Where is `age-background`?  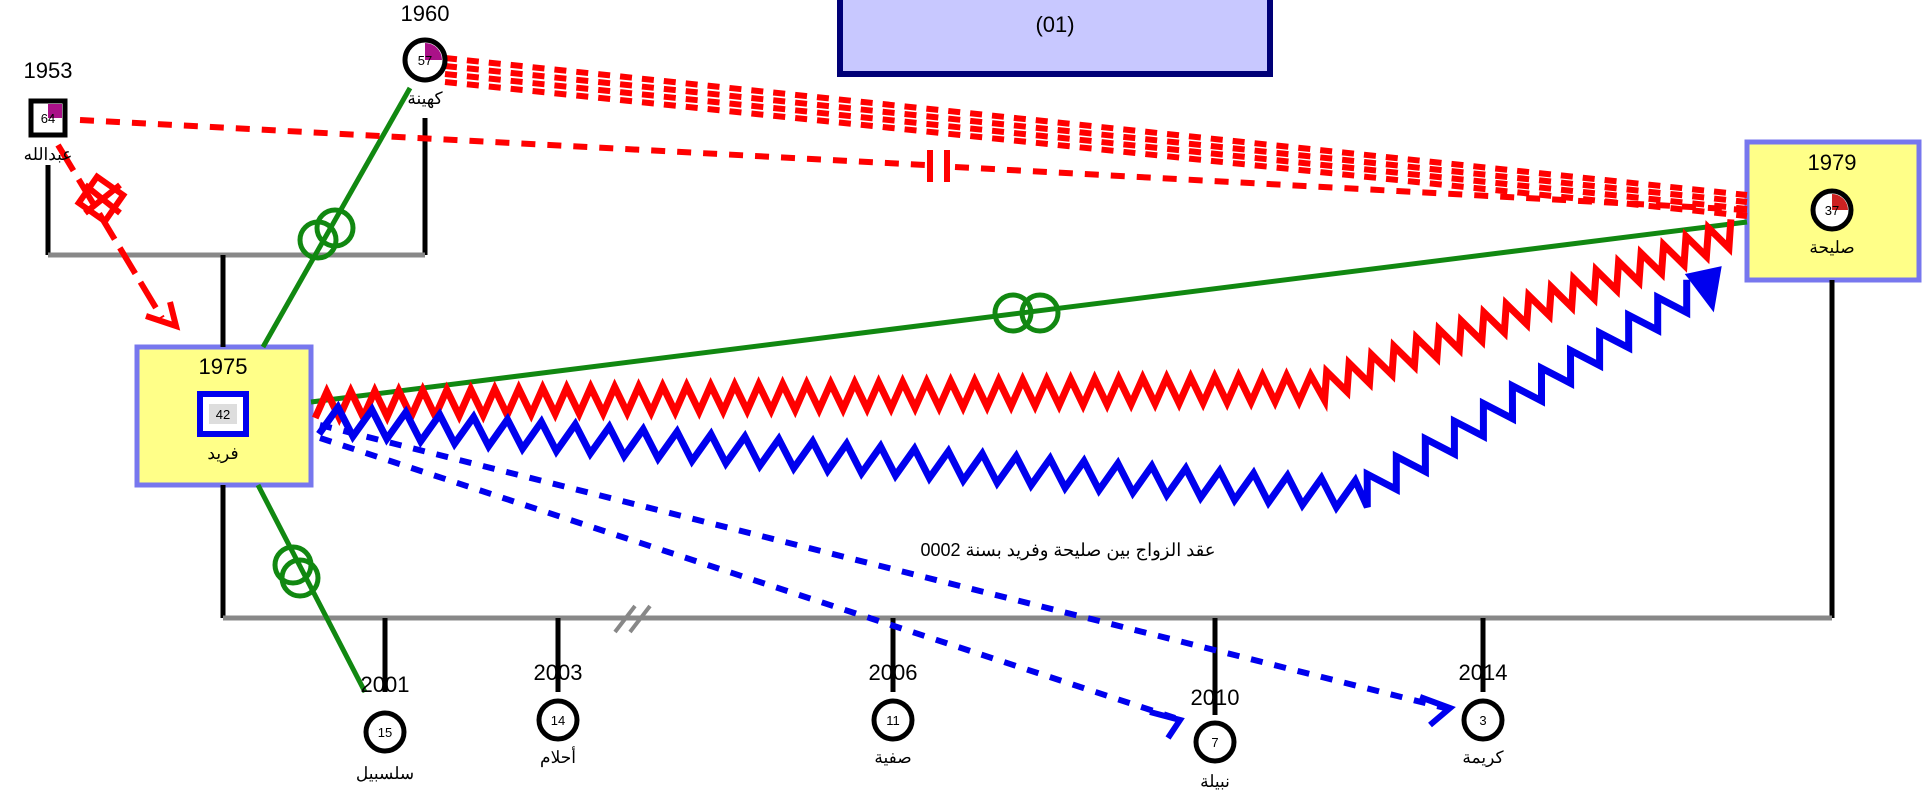 age-background is located at coordinates (223, 414).